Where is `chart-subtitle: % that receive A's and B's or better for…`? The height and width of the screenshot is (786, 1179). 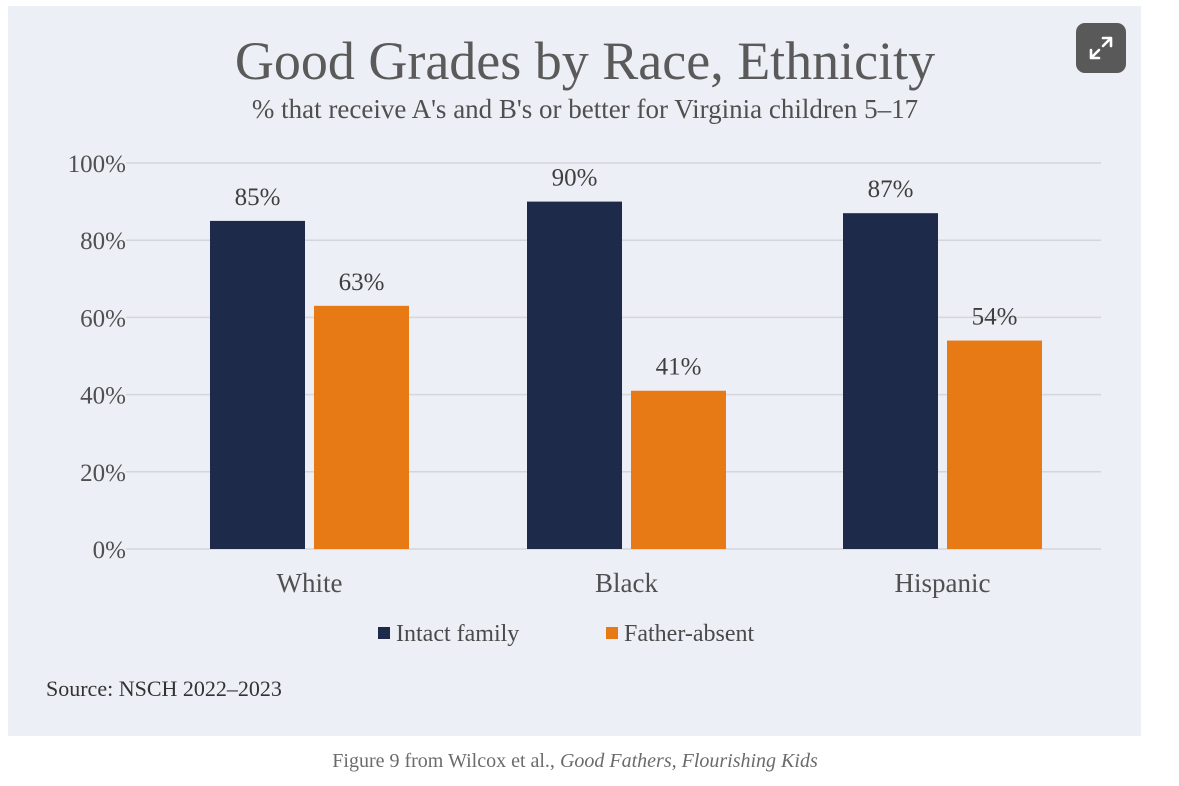 chart-subtitle: % that receive A's and B's or better for… is located at coordinates (585, 109).